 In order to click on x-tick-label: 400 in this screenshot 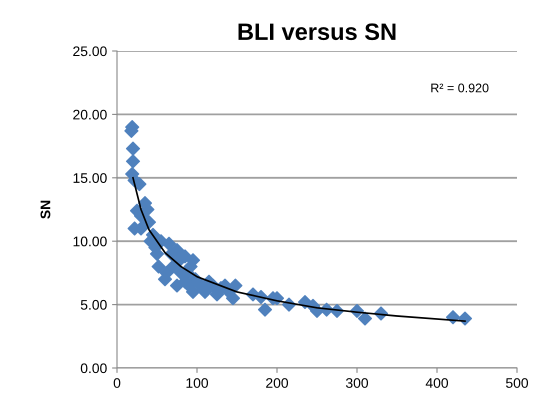, I will do `click(437, 383)`.